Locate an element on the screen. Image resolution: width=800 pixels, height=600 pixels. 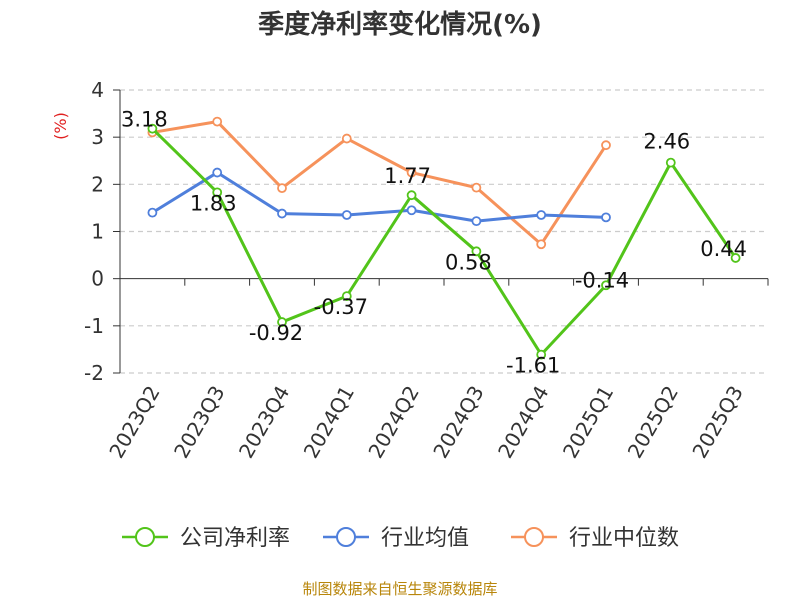
data-label: -0.14 is located at coordinates (602, 280).